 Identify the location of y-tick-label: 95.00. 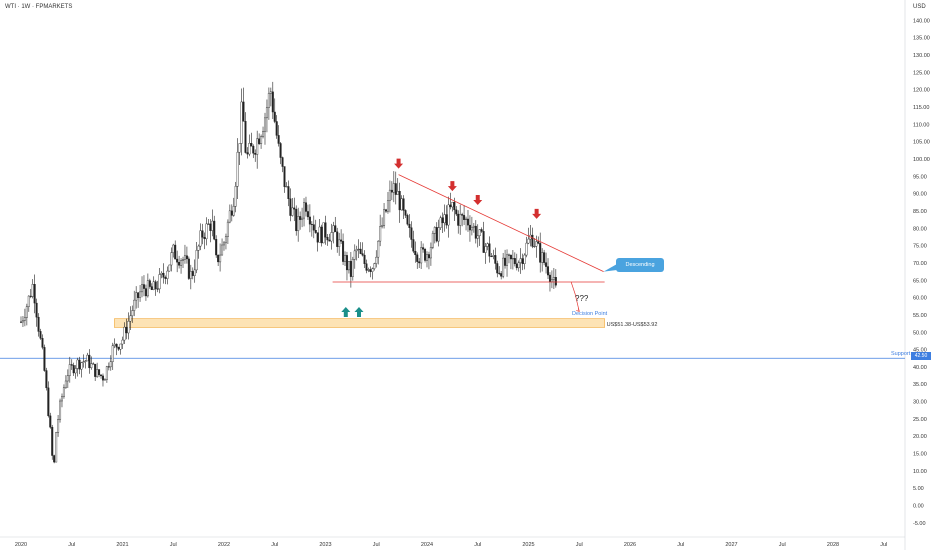
(920, 177).